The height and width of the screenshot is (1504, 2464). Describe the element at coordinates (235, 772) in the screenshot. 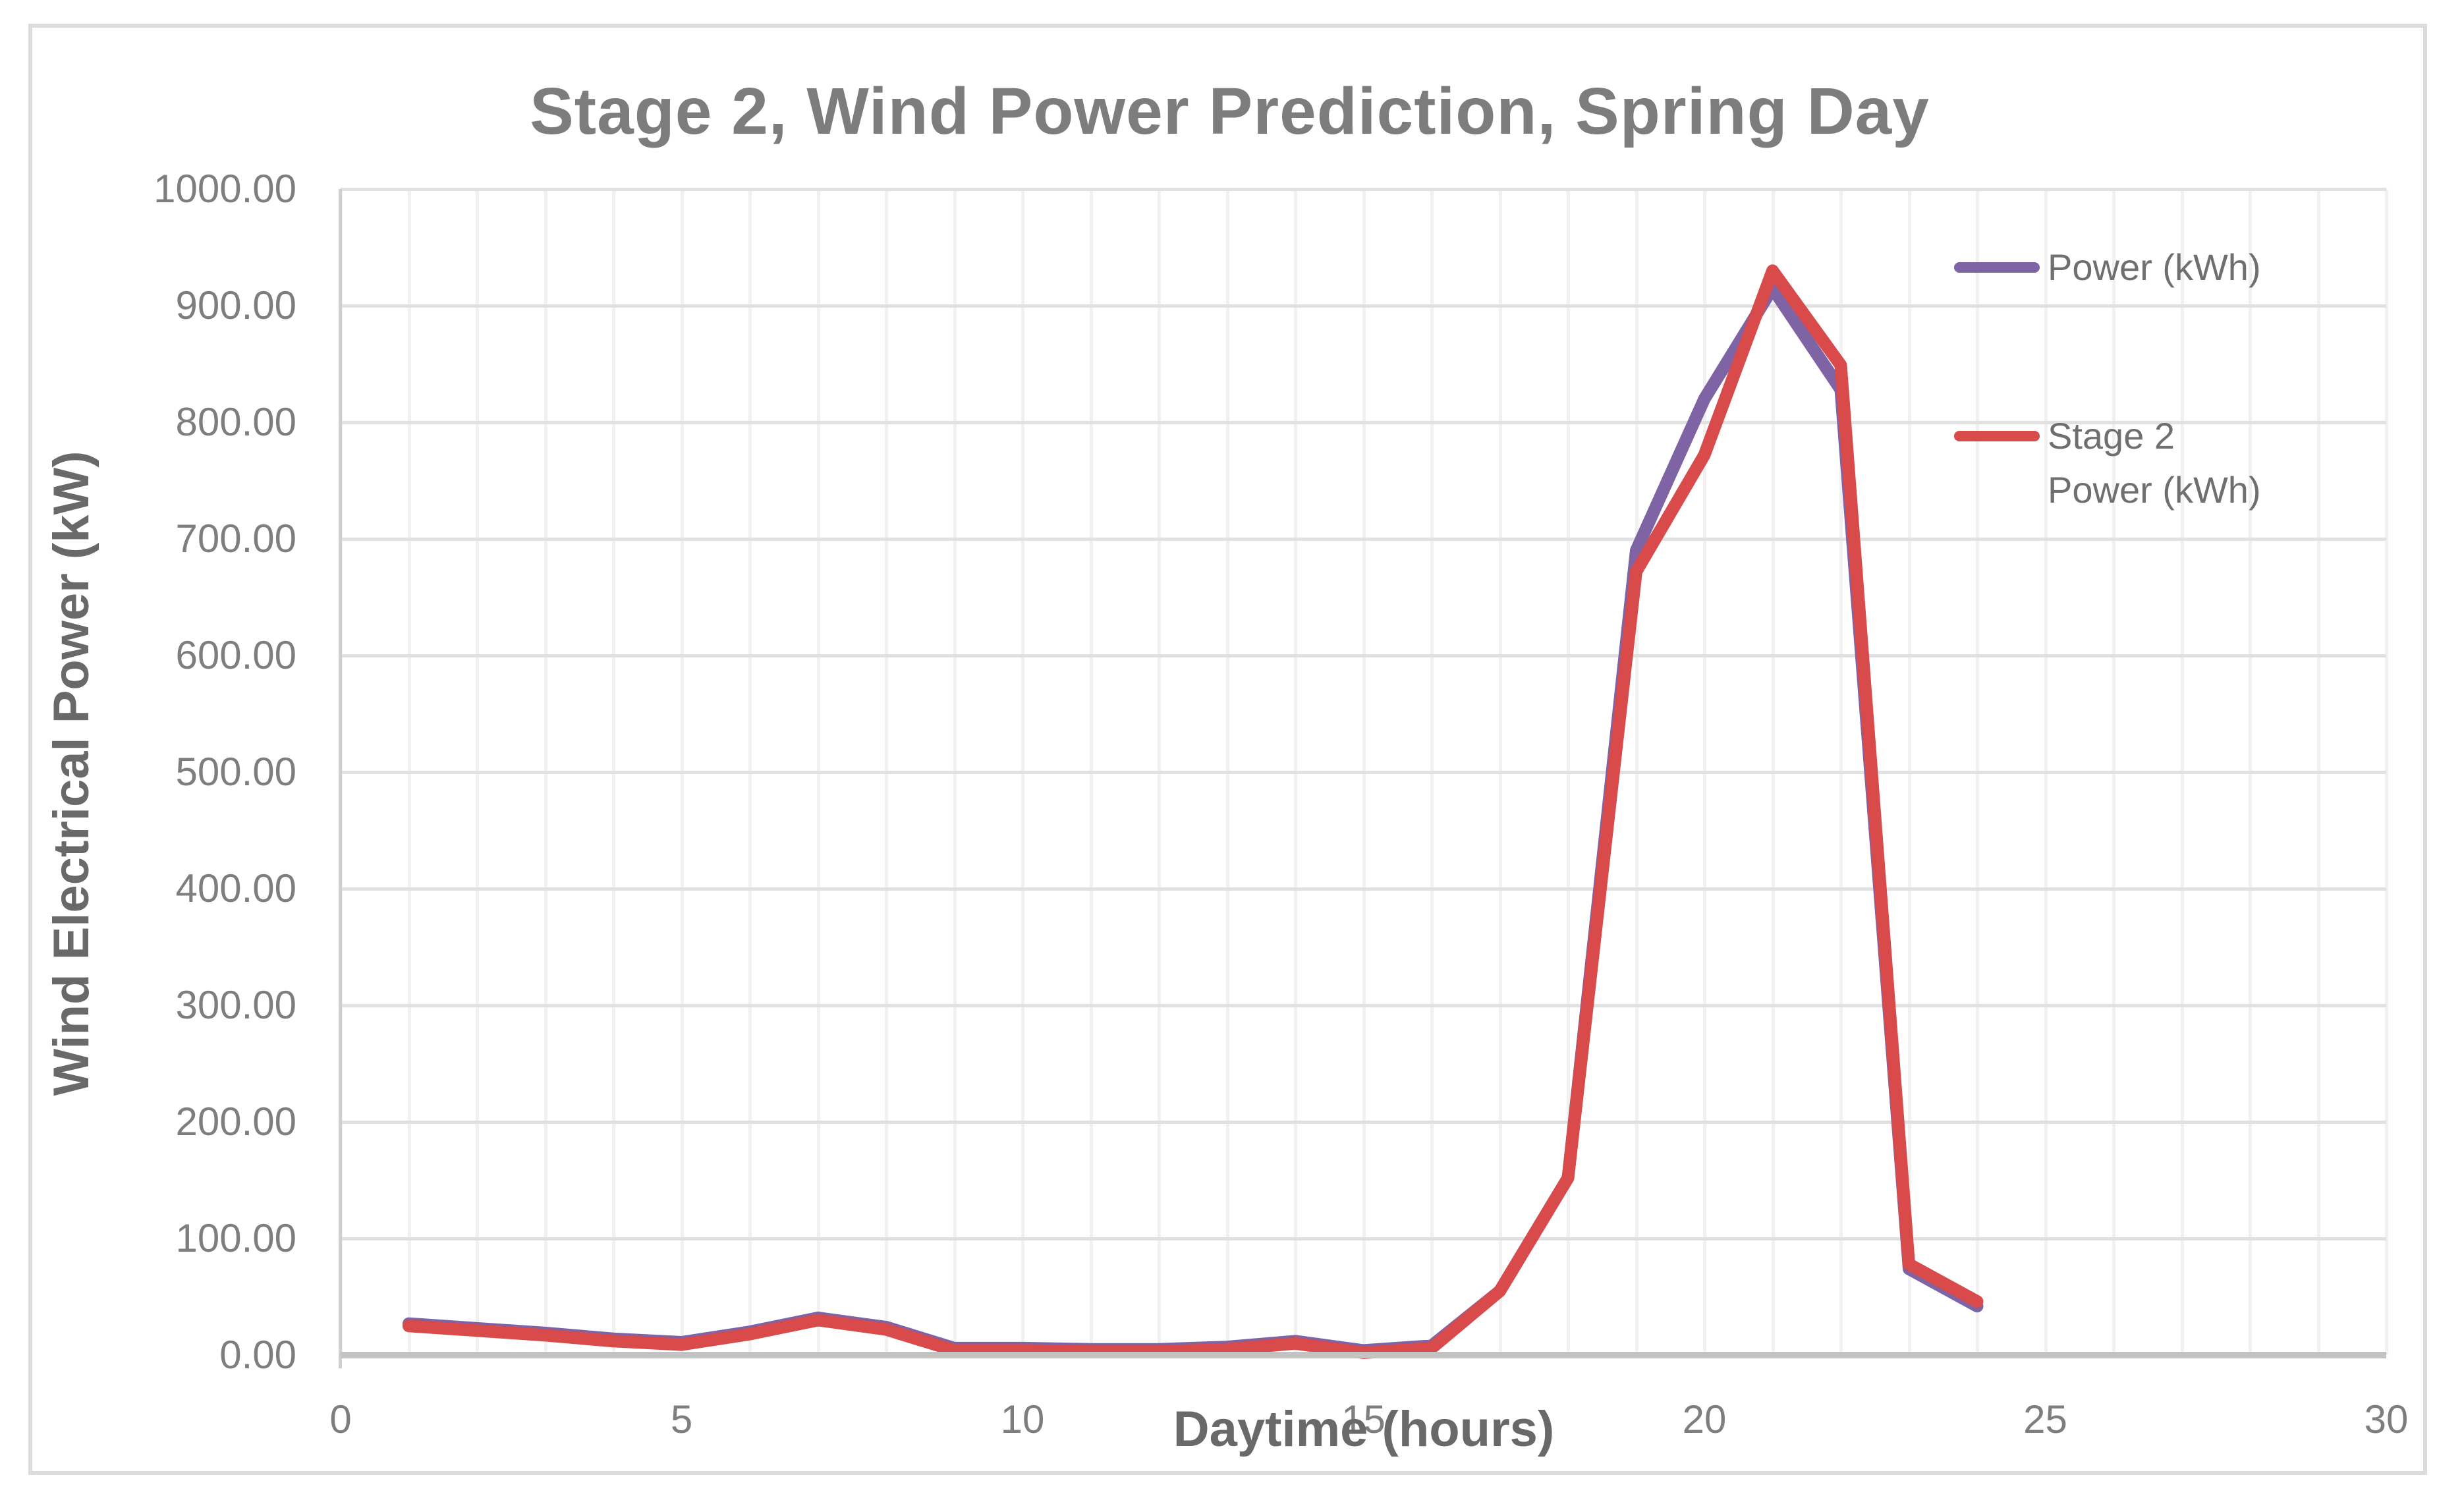

I see `y-tick-label: 500.00` at that location.